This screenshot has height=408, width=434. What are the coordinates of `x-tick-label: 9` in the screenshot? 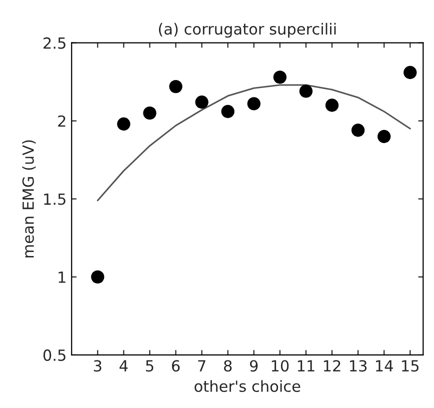 It's located at (254, 366).